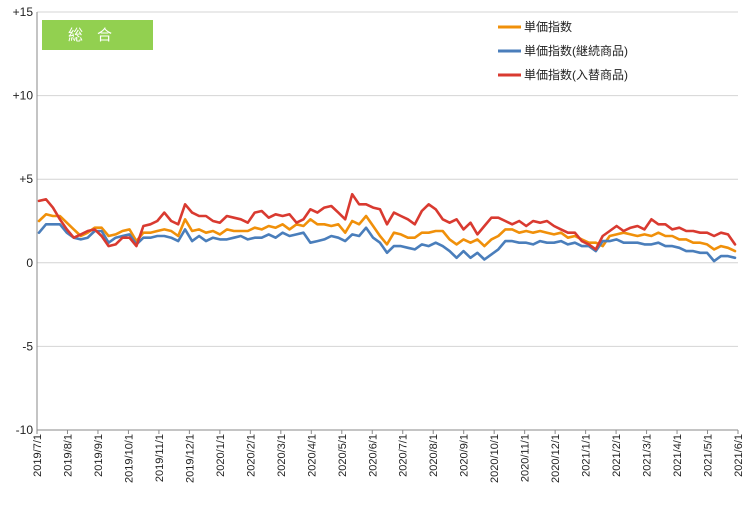 The image size is (742, 509). Describe the element at coordinates (373, 455) in the screenshot. I see `x-tick-label: 2020/6/1` at that location.